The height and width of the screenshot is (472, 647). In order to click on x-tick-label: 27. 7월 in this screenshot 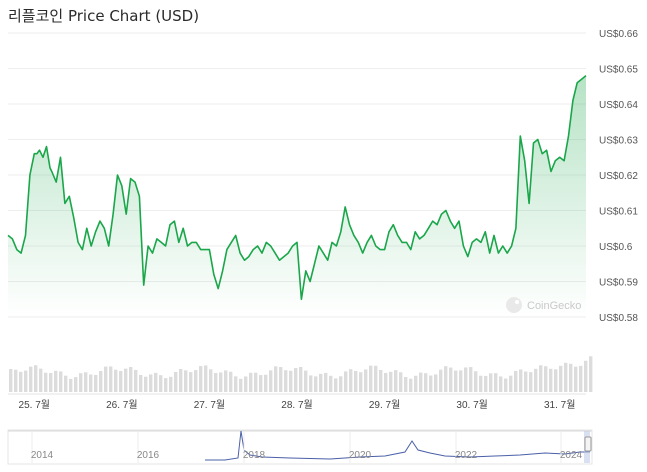, I will do `click(209, 405)`.